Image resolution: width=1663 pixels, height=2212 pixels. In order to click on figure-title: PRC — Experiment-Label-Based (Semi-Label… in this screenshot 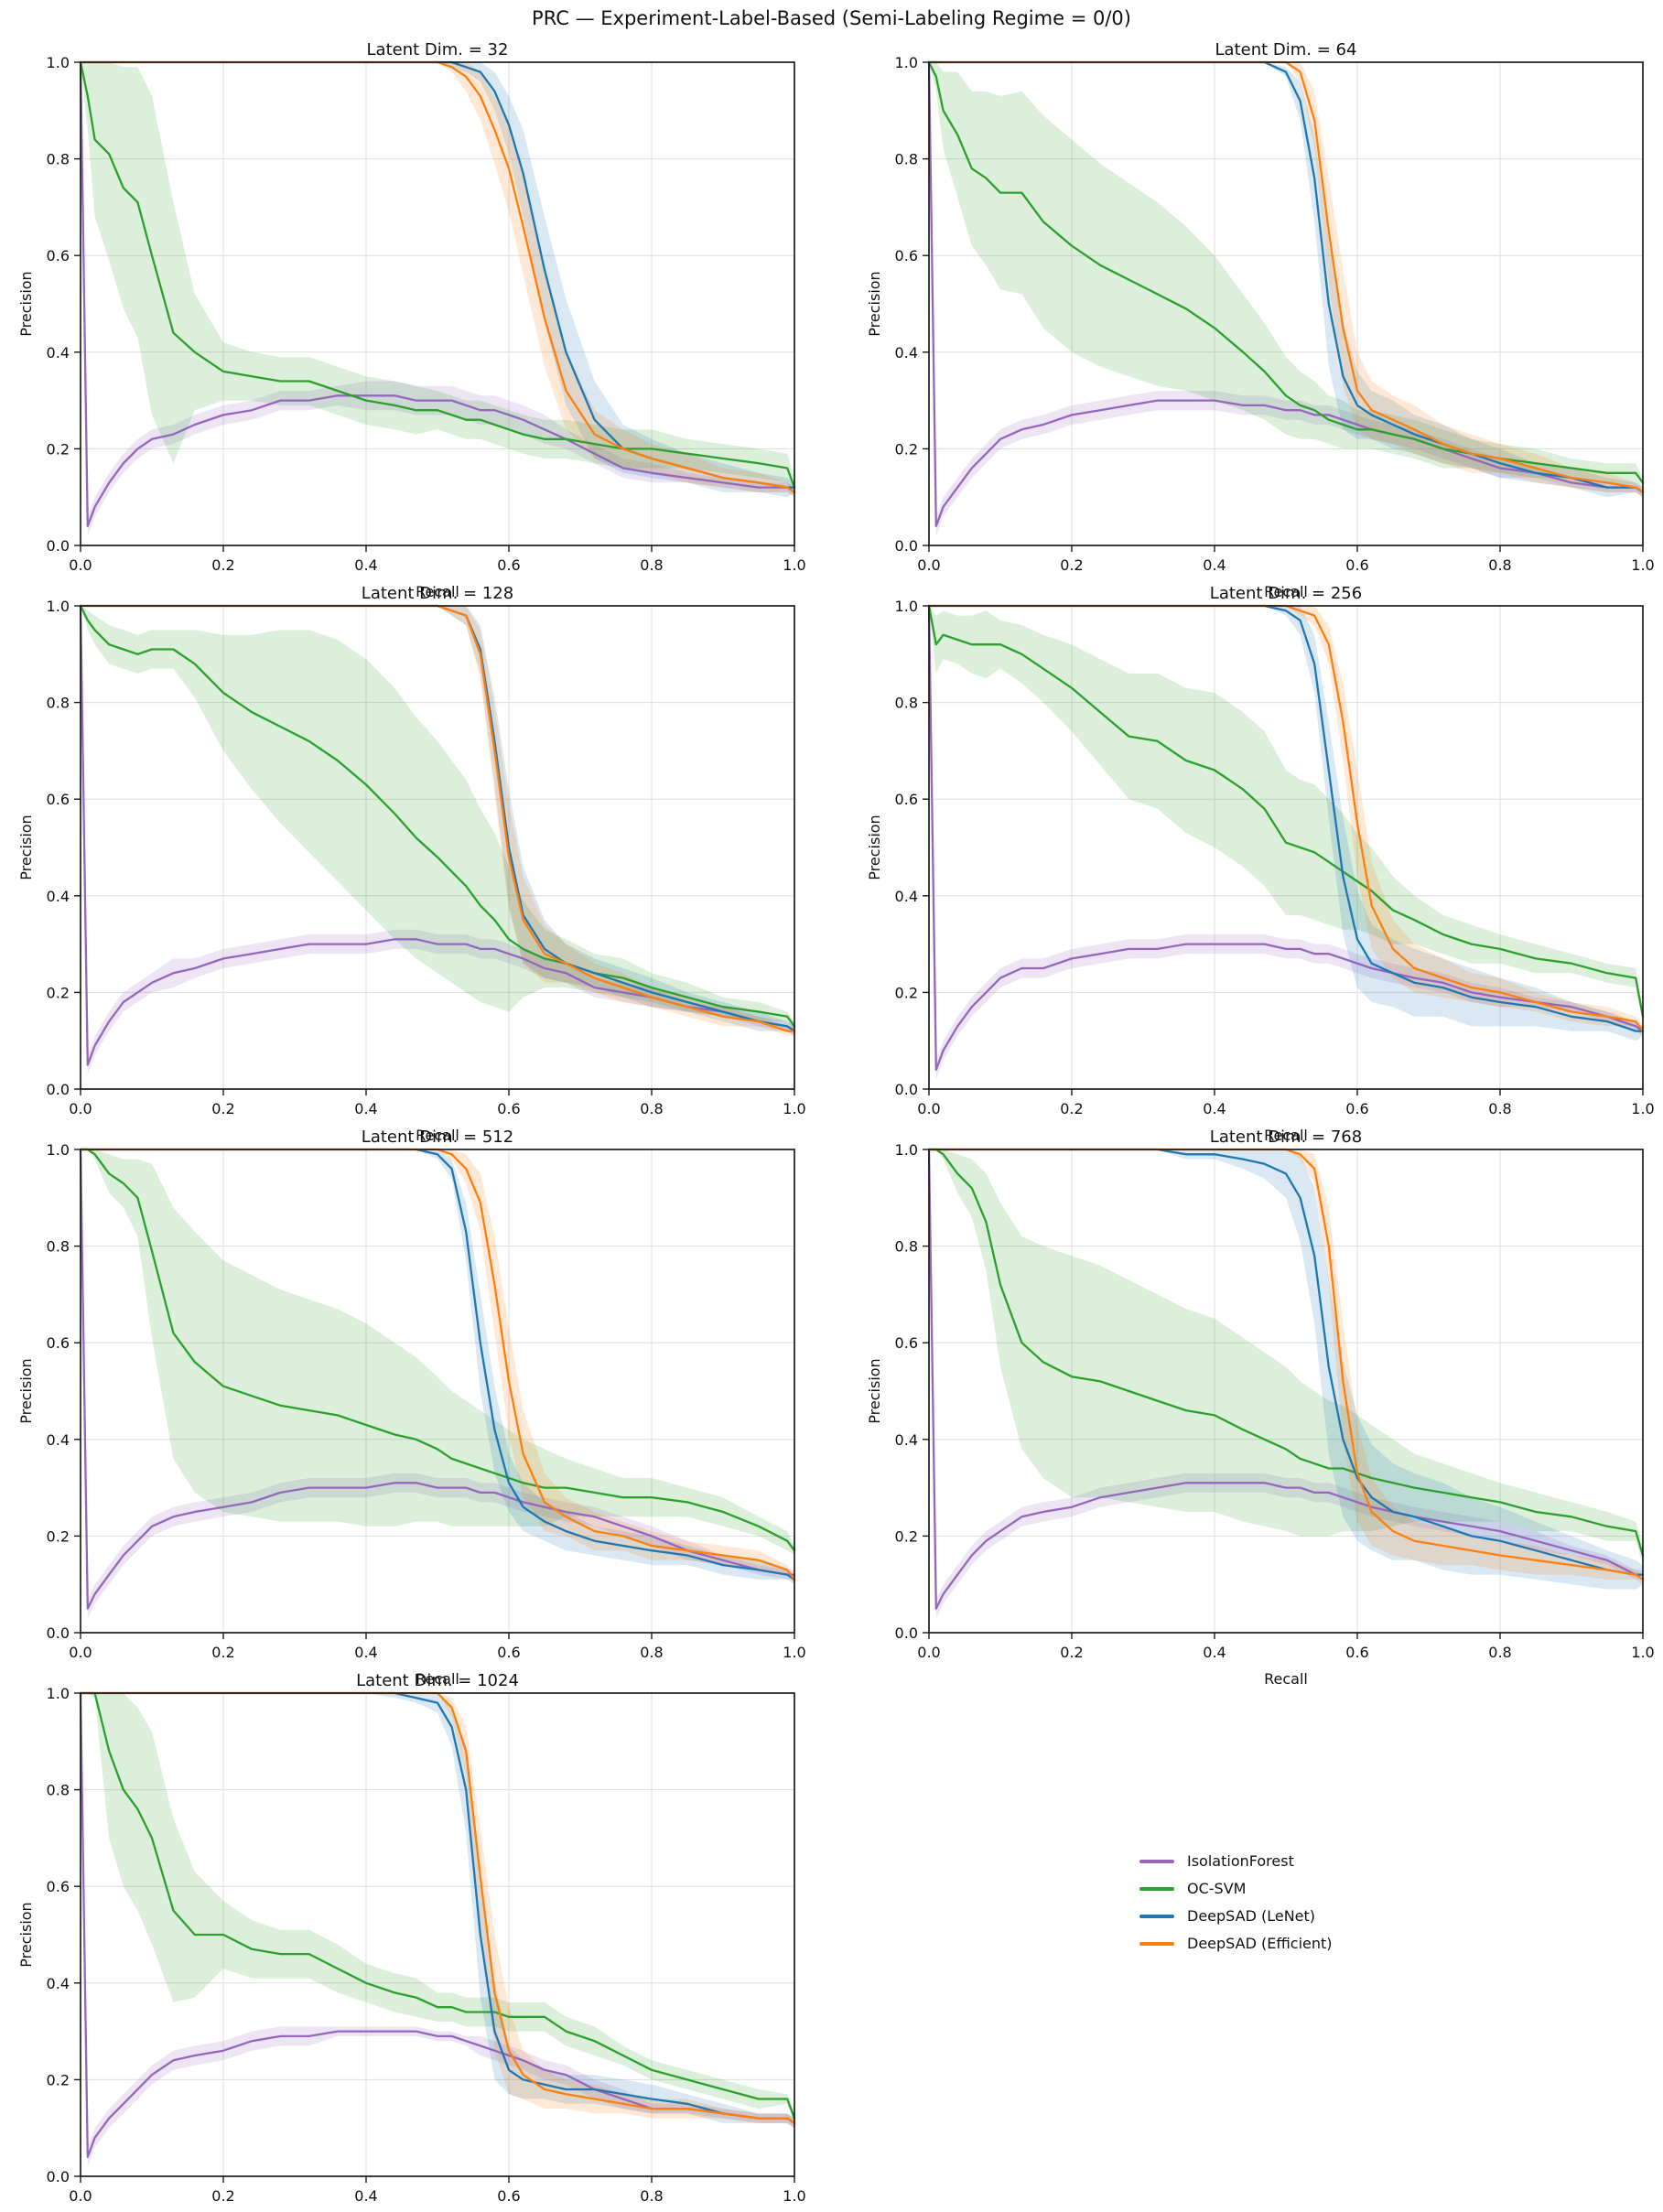, I will do `click(831, 18)`.